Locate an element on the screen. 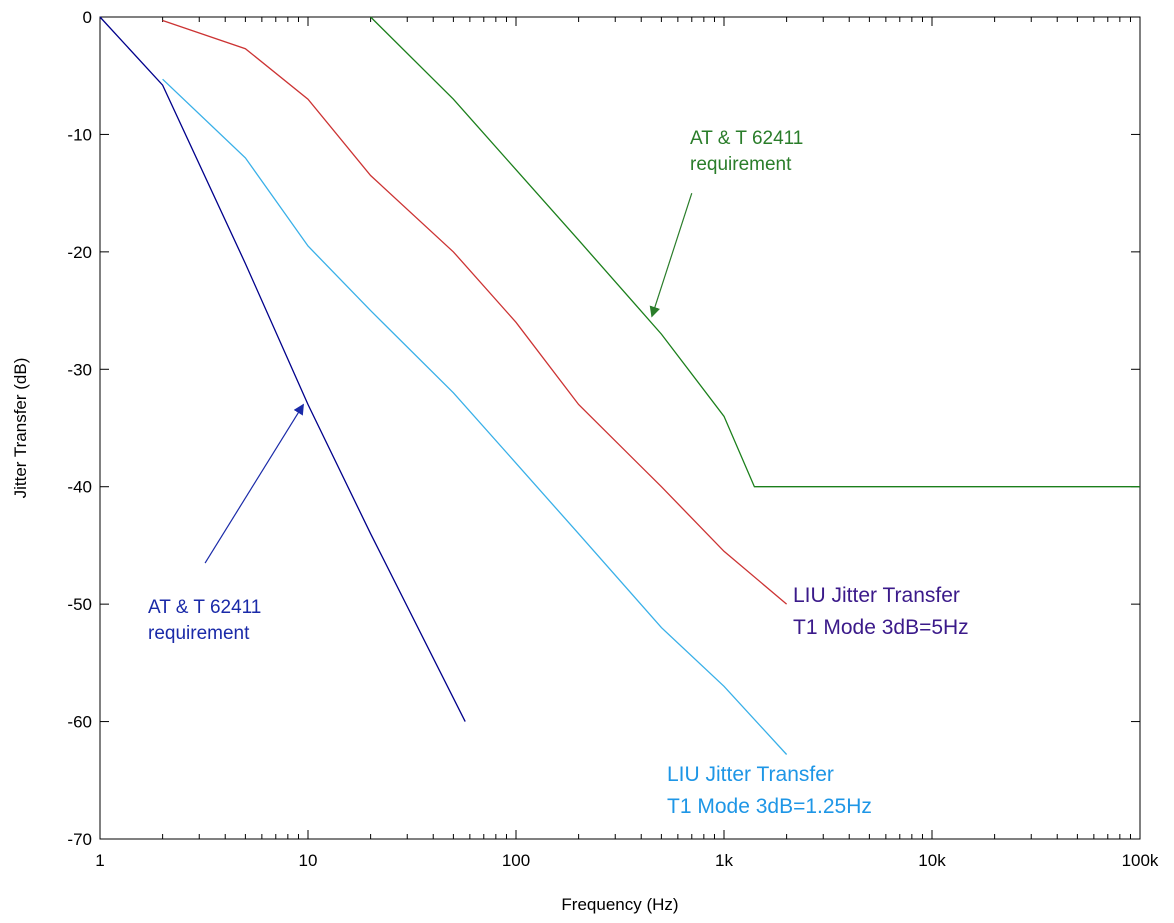 The height and width of the screenshot is (923, 1174). annotation-liu-5hz-line2: T1 Mode 3dB=5Hz is located at coordinates (881, 627).